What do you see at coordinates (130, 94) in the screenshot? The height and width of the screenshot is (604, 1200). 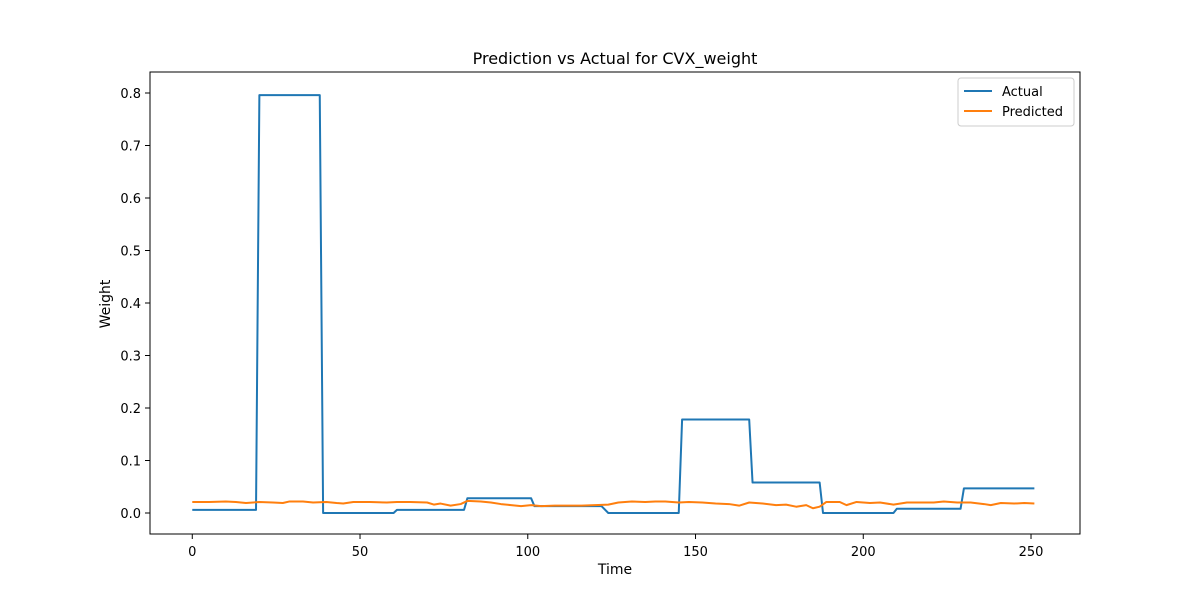 I see `y-tick-label: 0.8` at bounding box center [130, 94].